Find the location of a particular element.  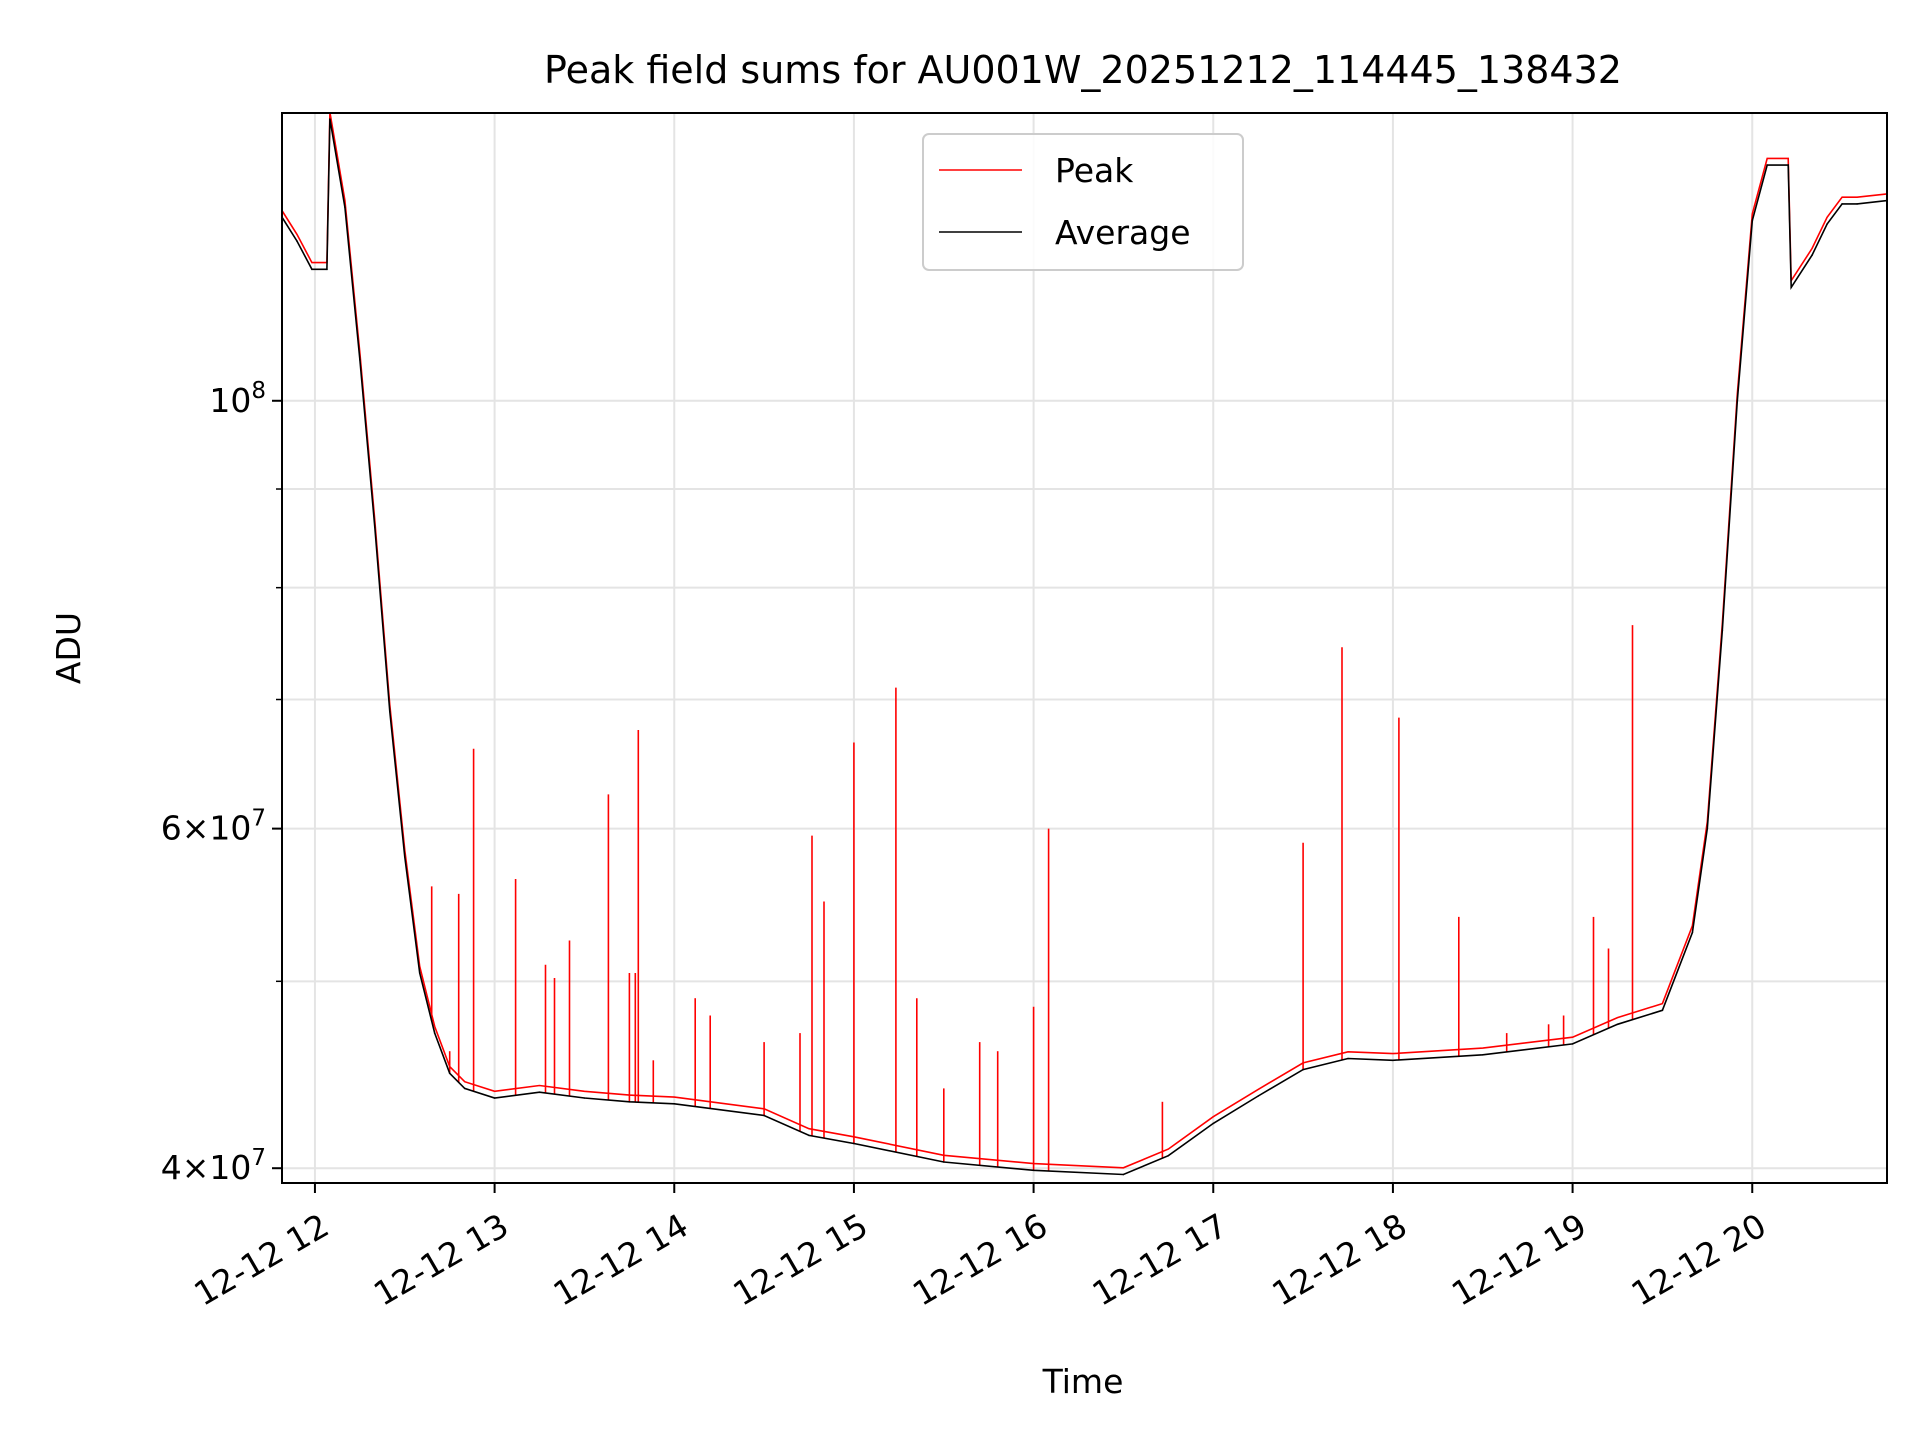

y-tick-label: 4×107 is located at coordinates (213, 1166).